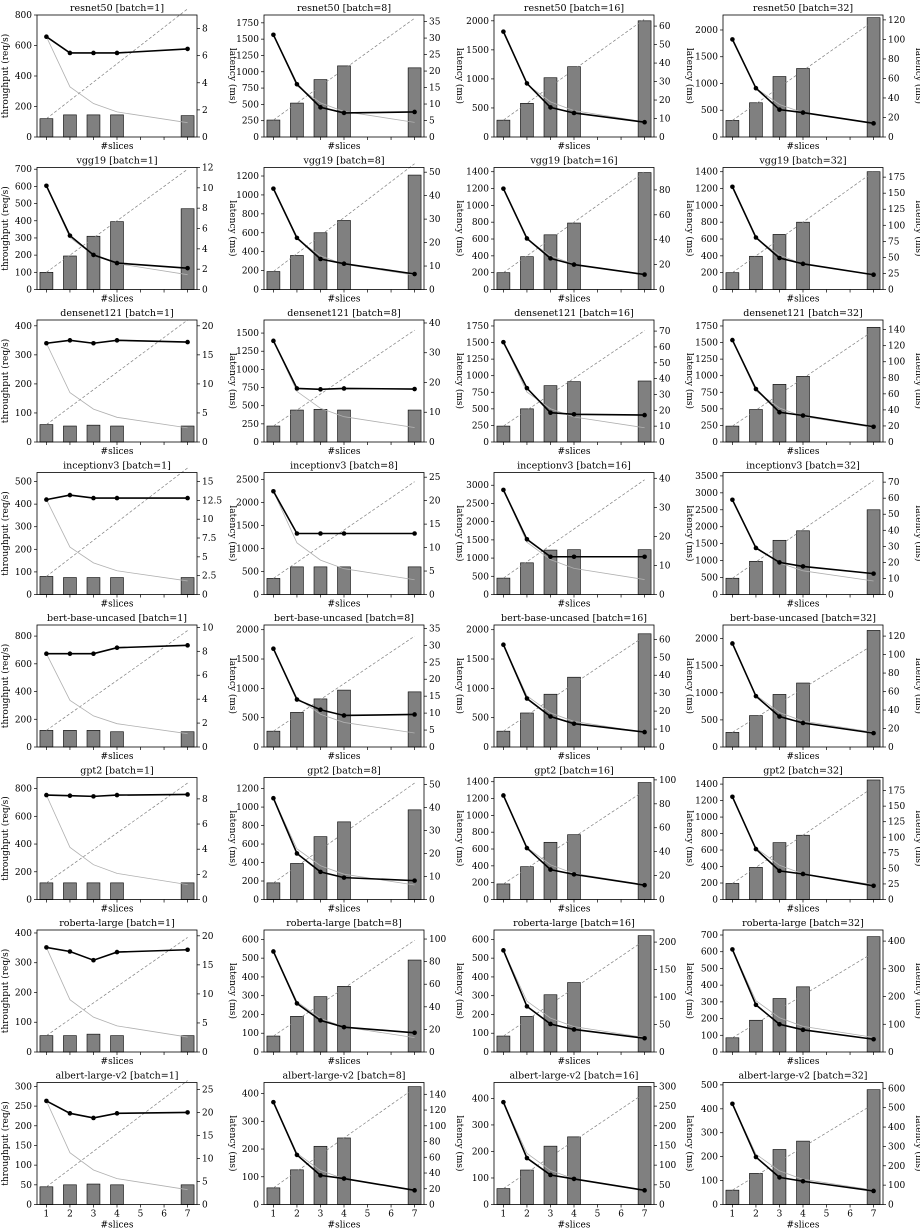  I want to click on y-right-tick-label: 80, so click(894, 379).